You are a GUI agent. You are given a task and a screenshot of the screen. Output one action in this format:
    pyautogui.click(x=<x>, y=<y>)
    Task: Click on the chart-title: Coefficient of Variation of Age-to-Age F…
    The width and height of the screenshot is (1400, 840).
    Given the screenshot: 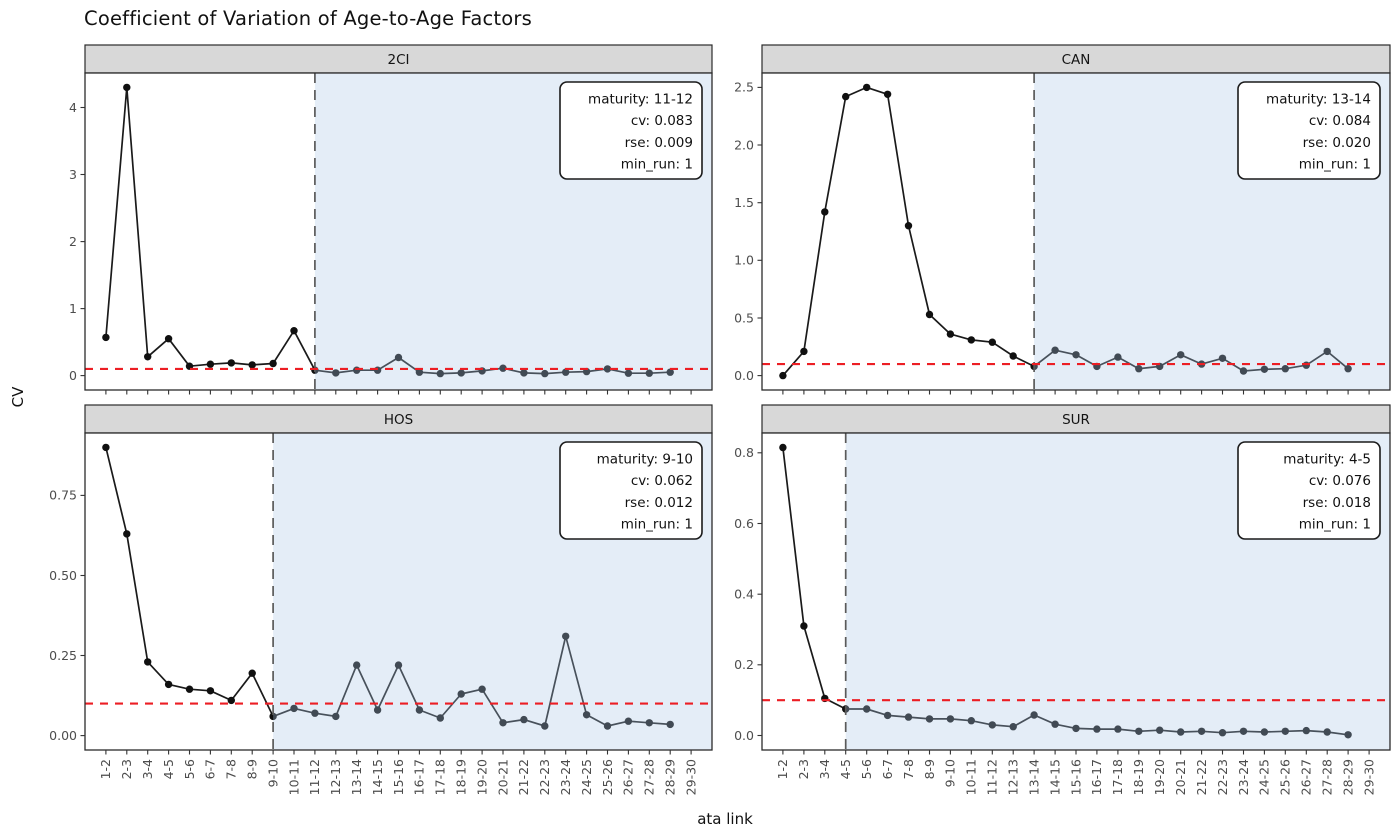 What is the action you would take?
    pyautogui.click(x=308, y=18)
    